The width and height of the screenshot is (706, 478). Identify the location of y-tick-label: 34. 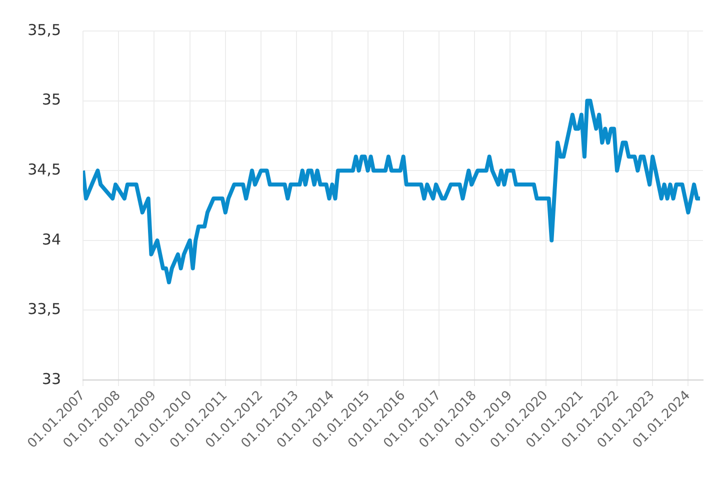
(51, 239).